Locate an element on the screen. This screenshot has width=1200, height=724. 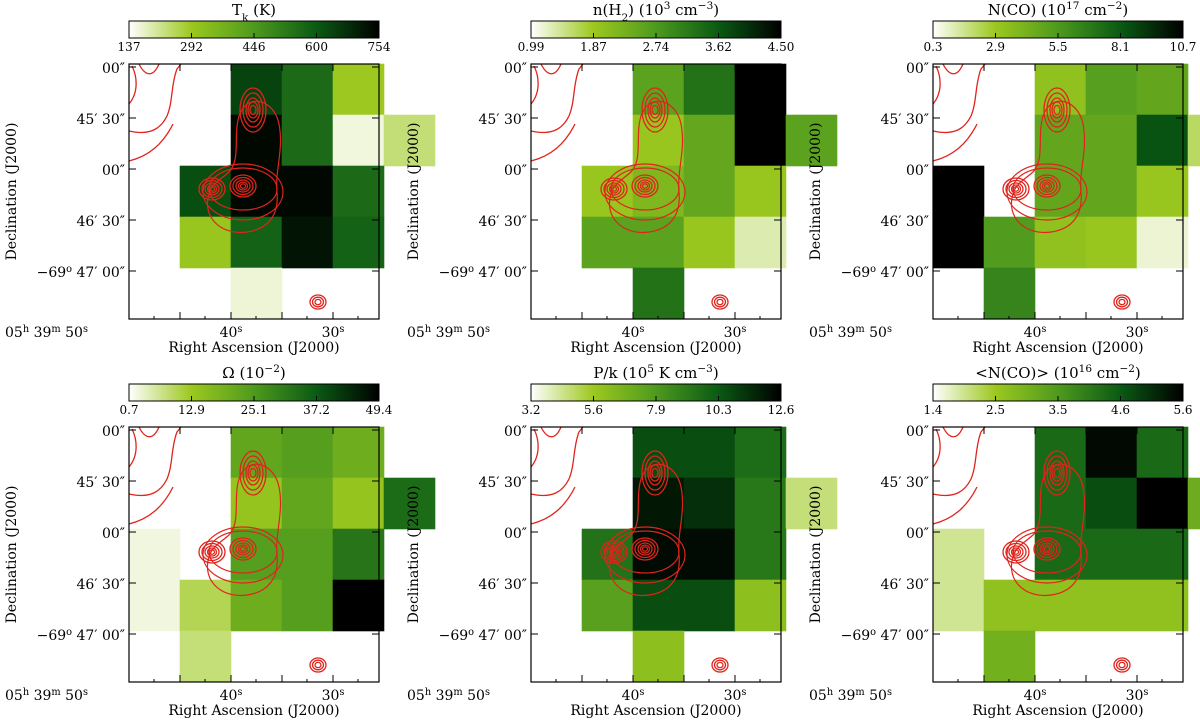
x-tick-label: 30s is located at coordinates (333, 333).